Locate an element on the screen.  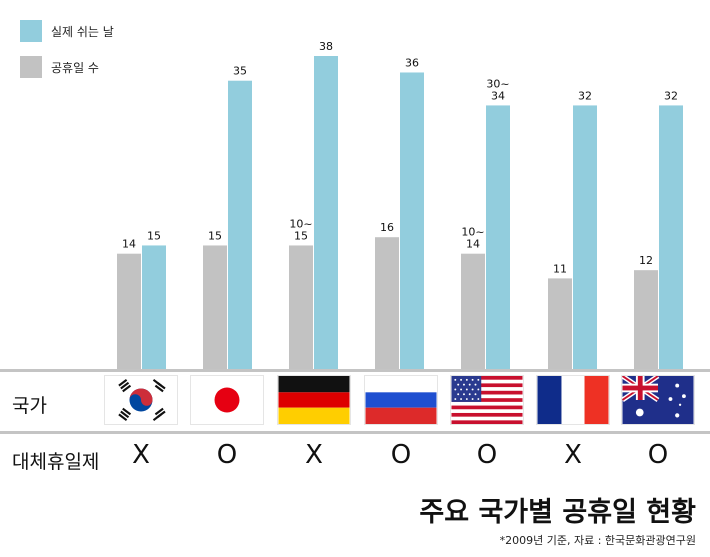
data-label-actual-russia: 36 is located at coordinates (412, 62).